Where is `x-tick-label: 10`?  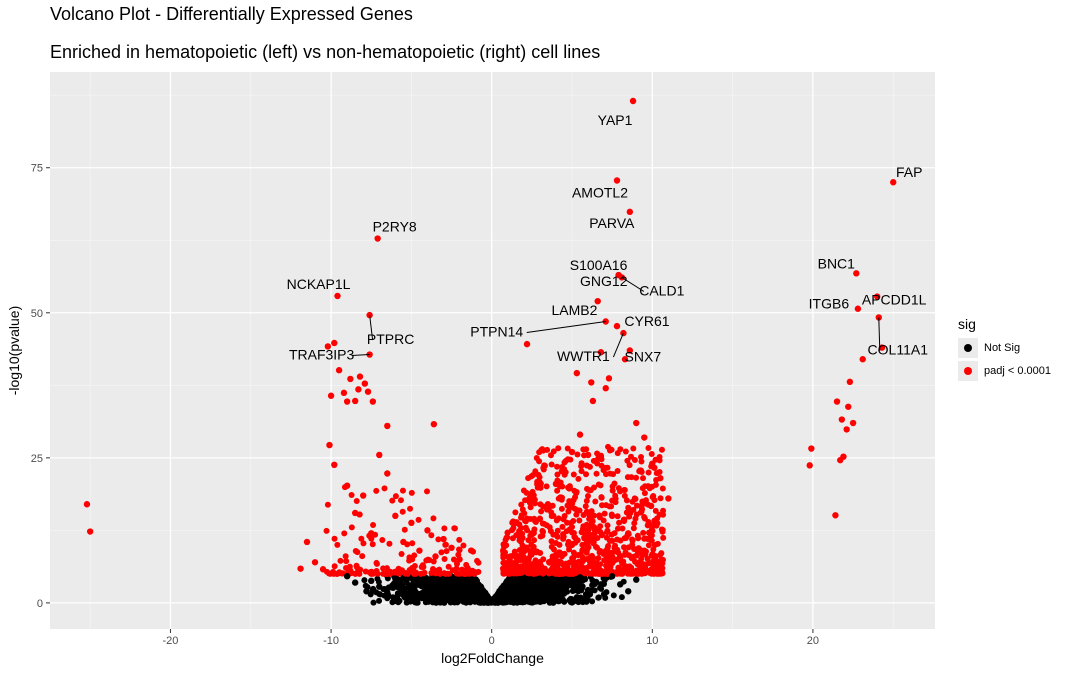 x-tick-label: 10 is located at coordinates (652, 641).